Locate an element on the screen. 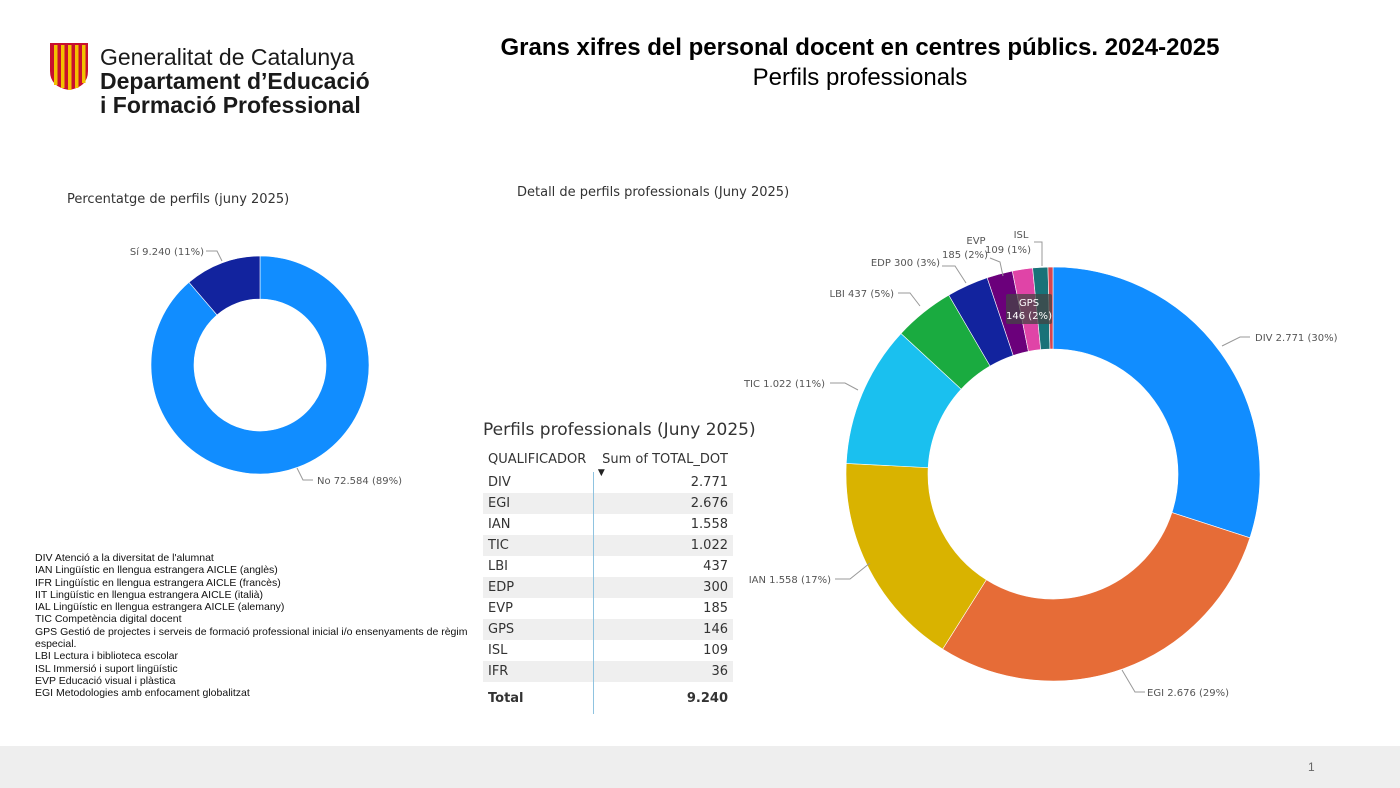 The image size is (1400, 788). donut2-leader-lbi is located at coordinates (909, 299).